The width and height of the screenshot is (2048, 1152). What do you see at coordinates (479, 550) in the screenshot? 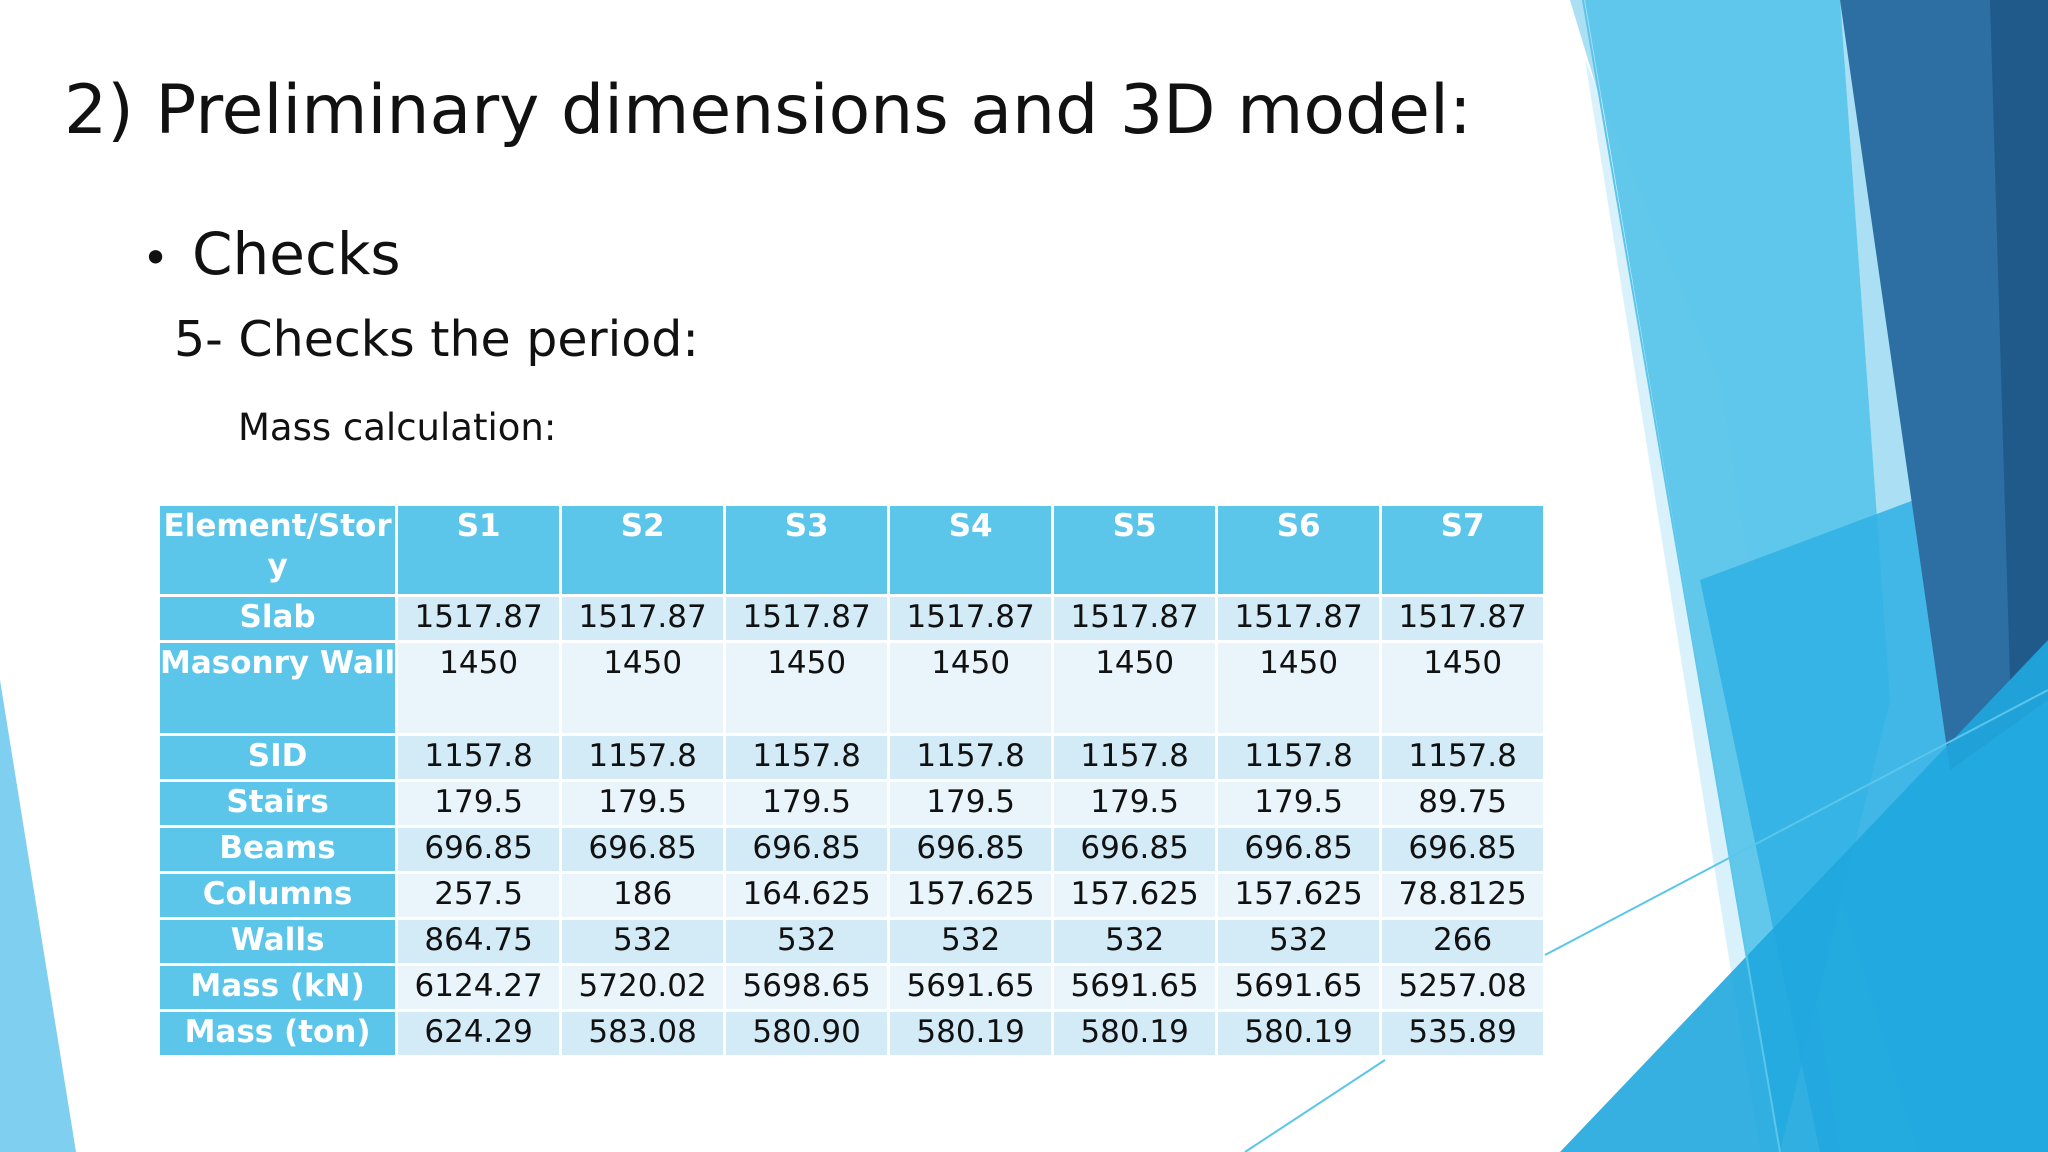
I see `header-cell-s1: S1` at bounding box center [479, 550].